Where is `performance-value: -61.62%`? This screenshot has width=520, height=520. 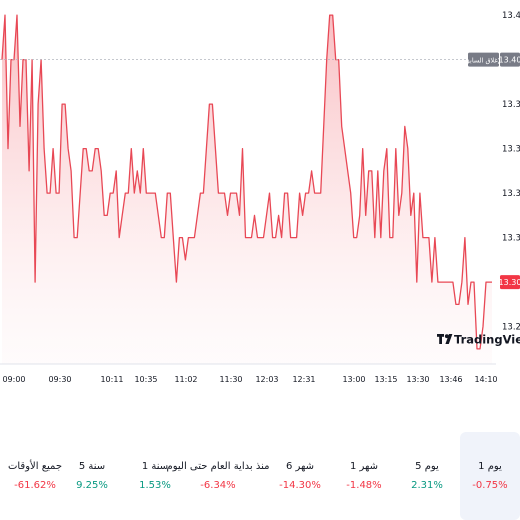
performance-value: -61.62% is located at coordinates (35, 485).